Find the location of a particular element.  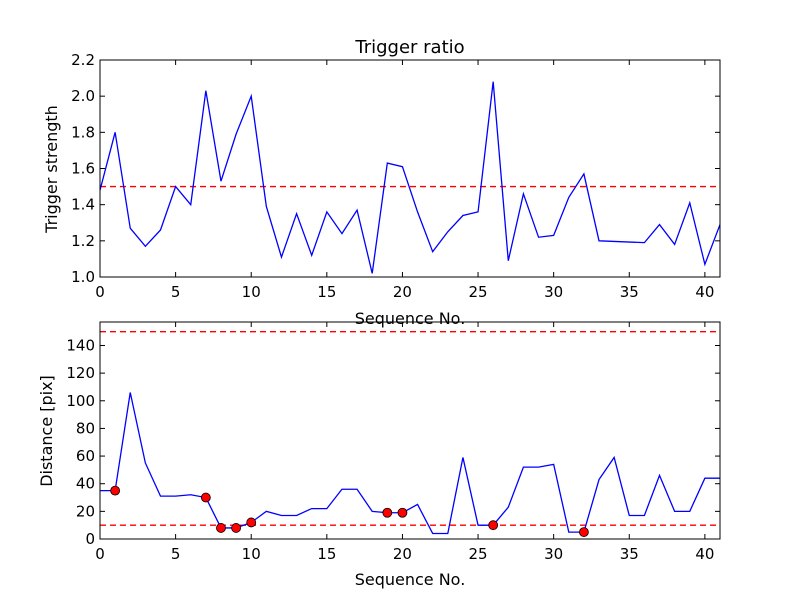

y-tick-label: 0 is located at coordinates (90, 539).